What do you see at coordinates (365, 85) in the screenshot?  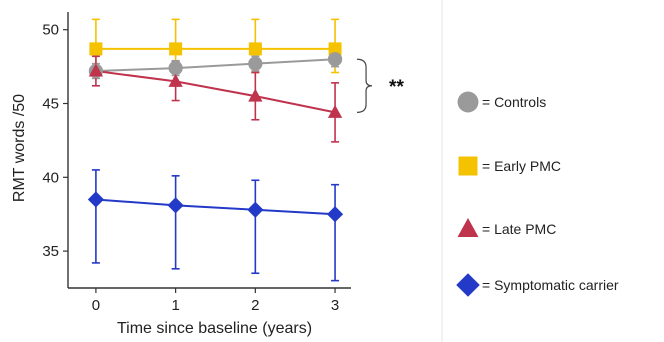 I see `significance-bracket` at bounding box center [365, 85].